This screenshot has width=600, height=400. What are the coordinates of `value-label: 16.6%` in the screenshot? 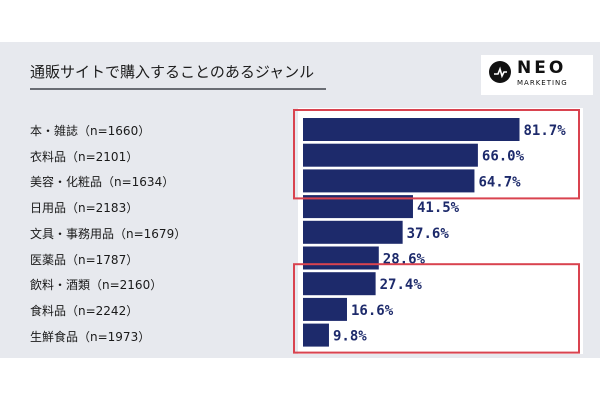 It's located at (372, 311).